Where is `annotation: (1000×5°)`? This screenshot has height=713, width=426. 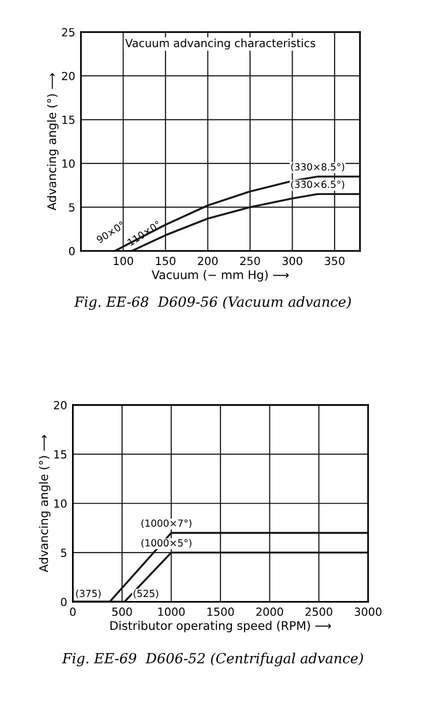 annotation: (1000×5°) is located at coordinates (167, 543).